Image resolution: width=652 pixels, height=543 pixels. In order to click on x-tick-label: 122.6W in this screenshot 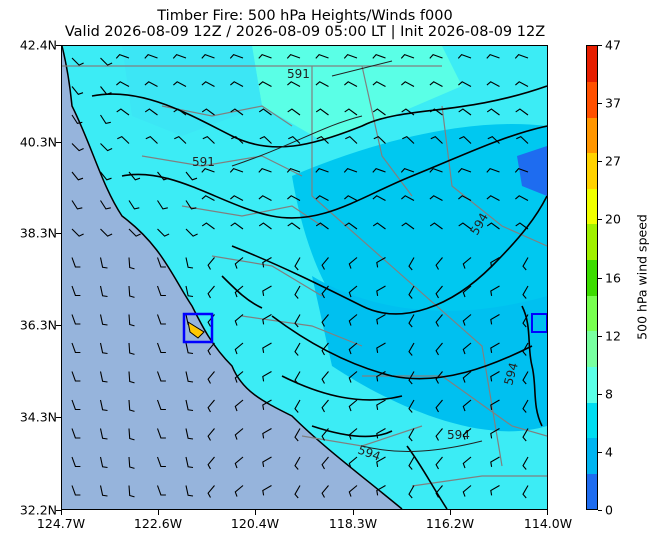, I will do `click(158, 523)`.